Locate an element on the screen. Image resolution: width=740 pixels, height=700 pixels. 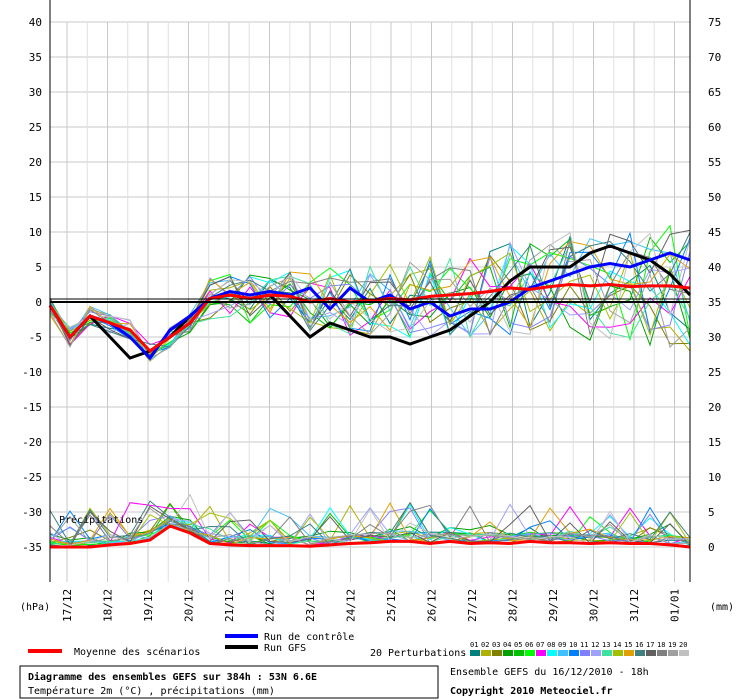
x-tick-label: 18/12 is located at coordinates (108, 605).